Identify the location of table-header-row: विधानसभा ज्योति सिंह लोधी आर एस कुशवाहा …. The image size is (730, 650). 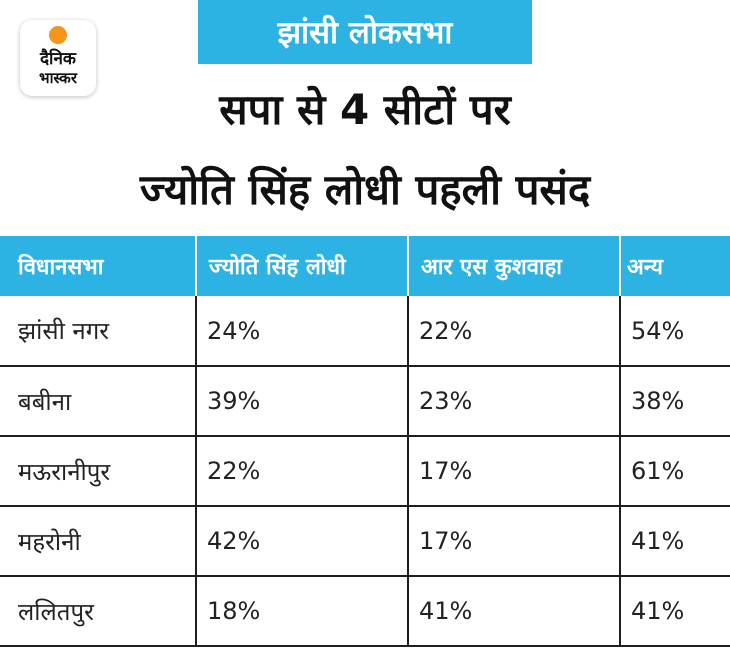
(365, 266).